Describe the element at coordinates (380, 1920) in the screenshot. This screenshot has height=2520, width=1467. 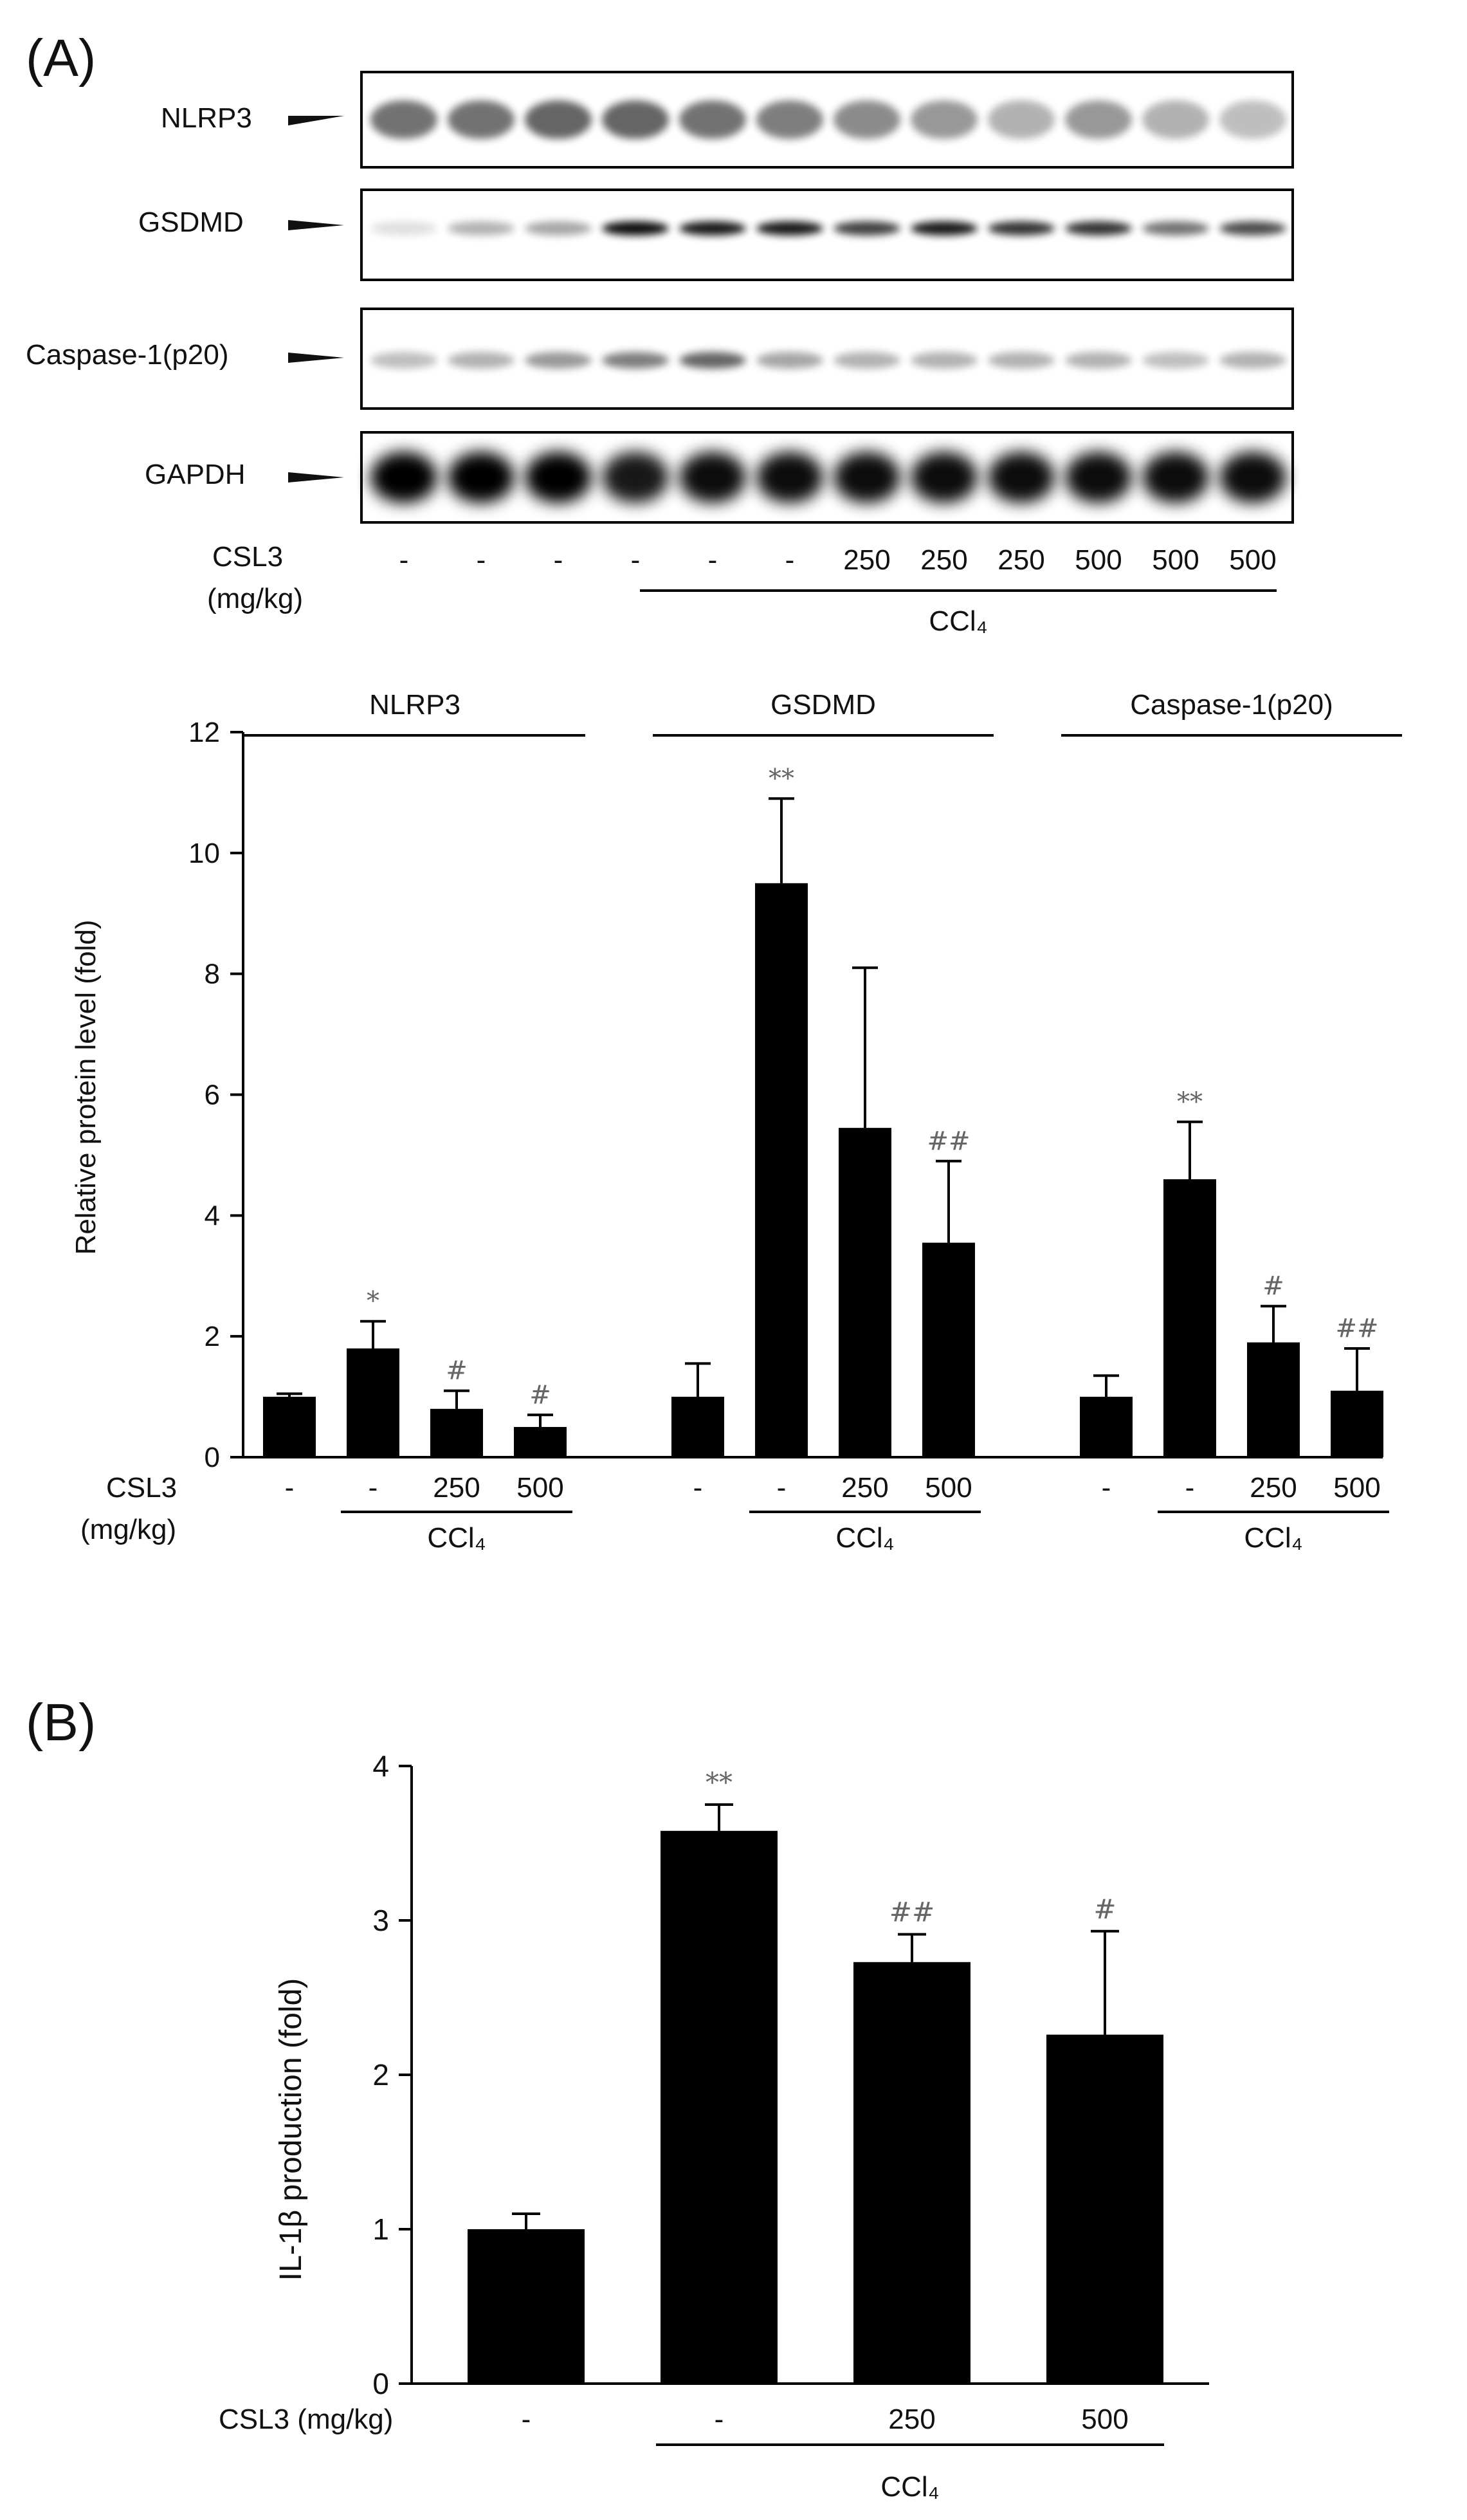
I see `chart-b-tick-label: 3` at that location.